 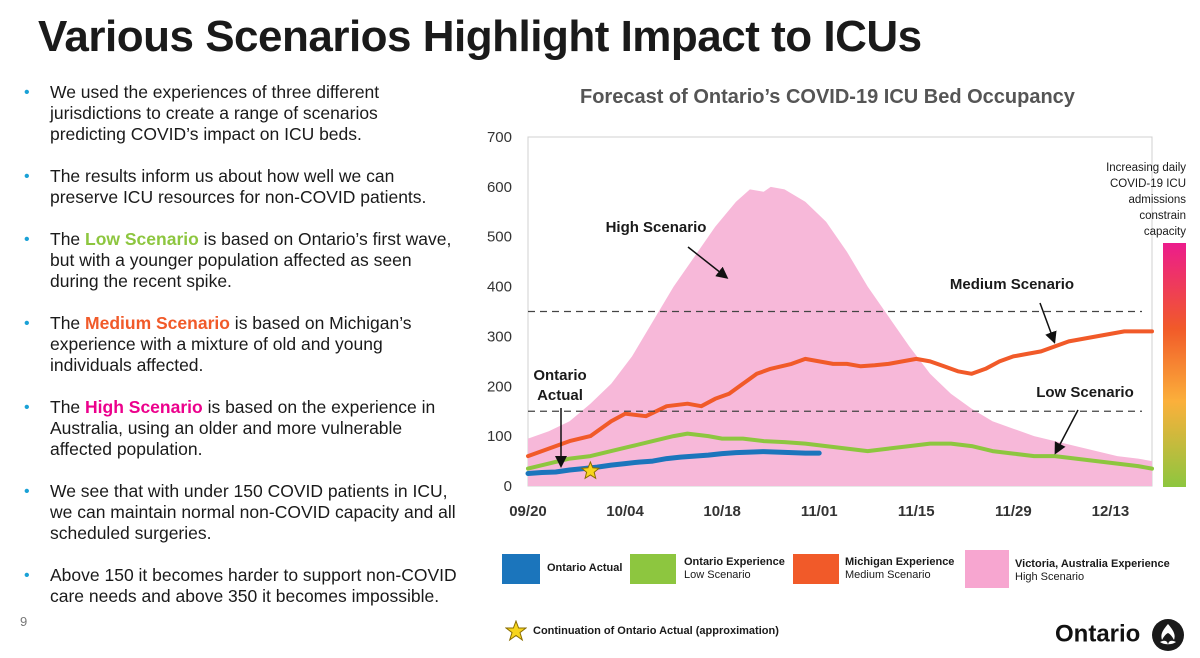 What do you see at coordinates (142, 239) in the screenshot?
I see `low-scenario-highlight: Low Scenario` at bounding box center [142, 239].